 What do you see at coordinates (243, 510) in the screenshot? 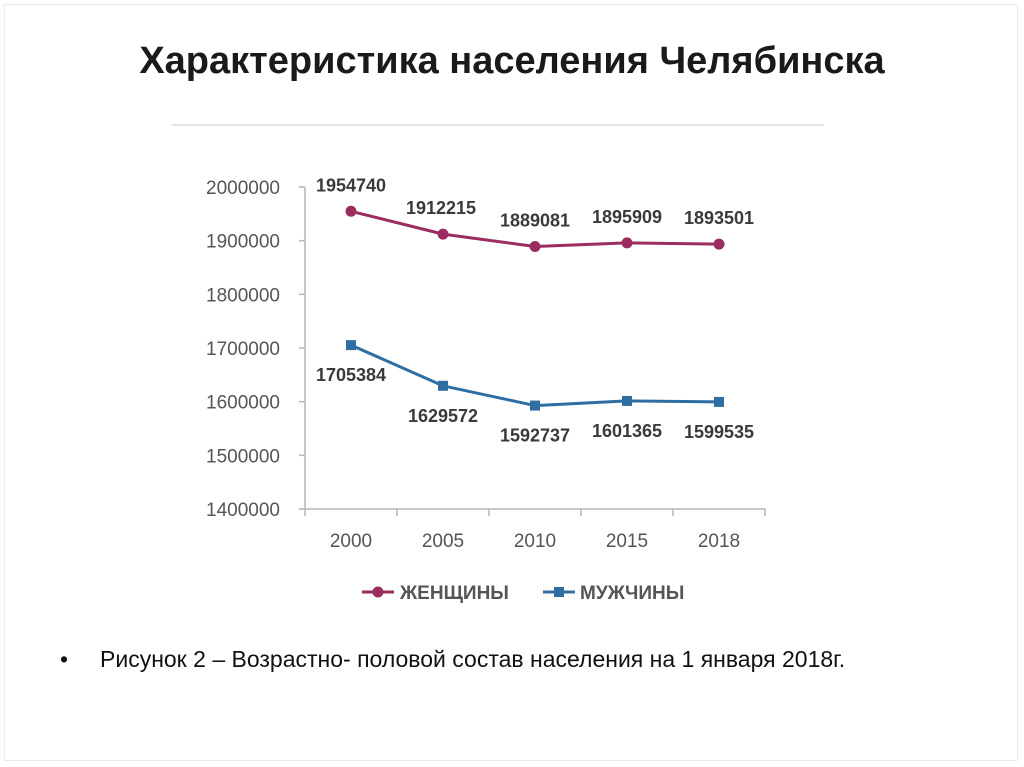
I see `y-tick-label: 1400000` at bounding box center [243, 510].